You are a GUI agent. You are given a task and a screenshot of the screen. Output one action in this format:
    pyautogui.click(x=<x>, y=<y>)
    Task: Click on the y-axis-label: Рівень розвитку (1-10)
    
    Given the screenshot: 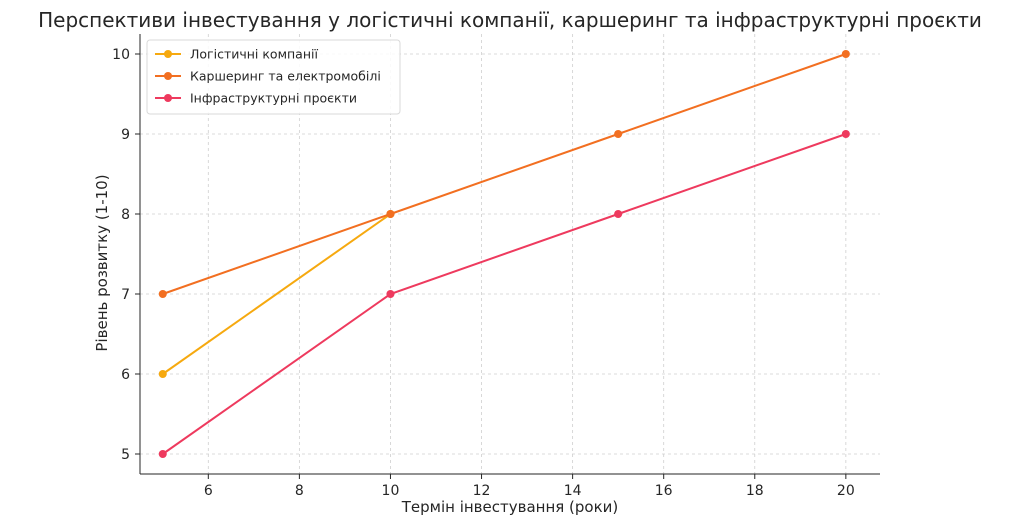 What is the action you would take?
    pyautogui.click(x=102, y=262)
    